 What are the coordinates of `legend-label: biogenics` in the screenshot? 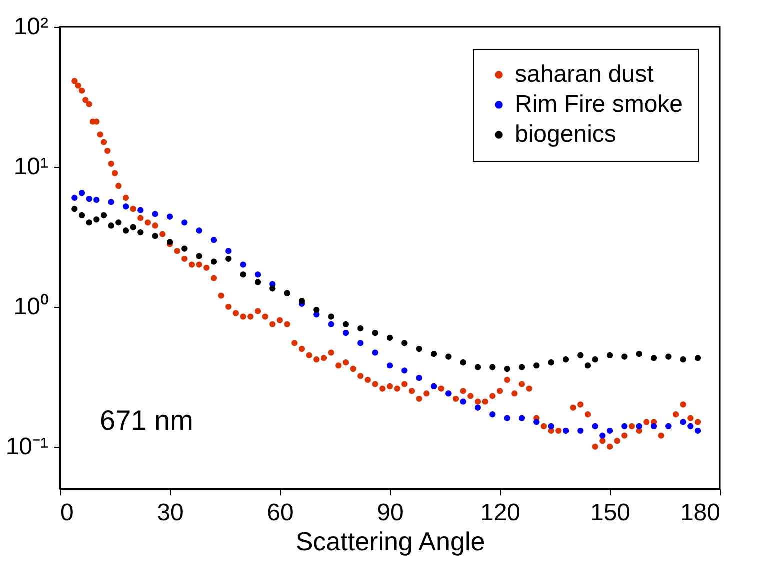 It's located at (565, 134).